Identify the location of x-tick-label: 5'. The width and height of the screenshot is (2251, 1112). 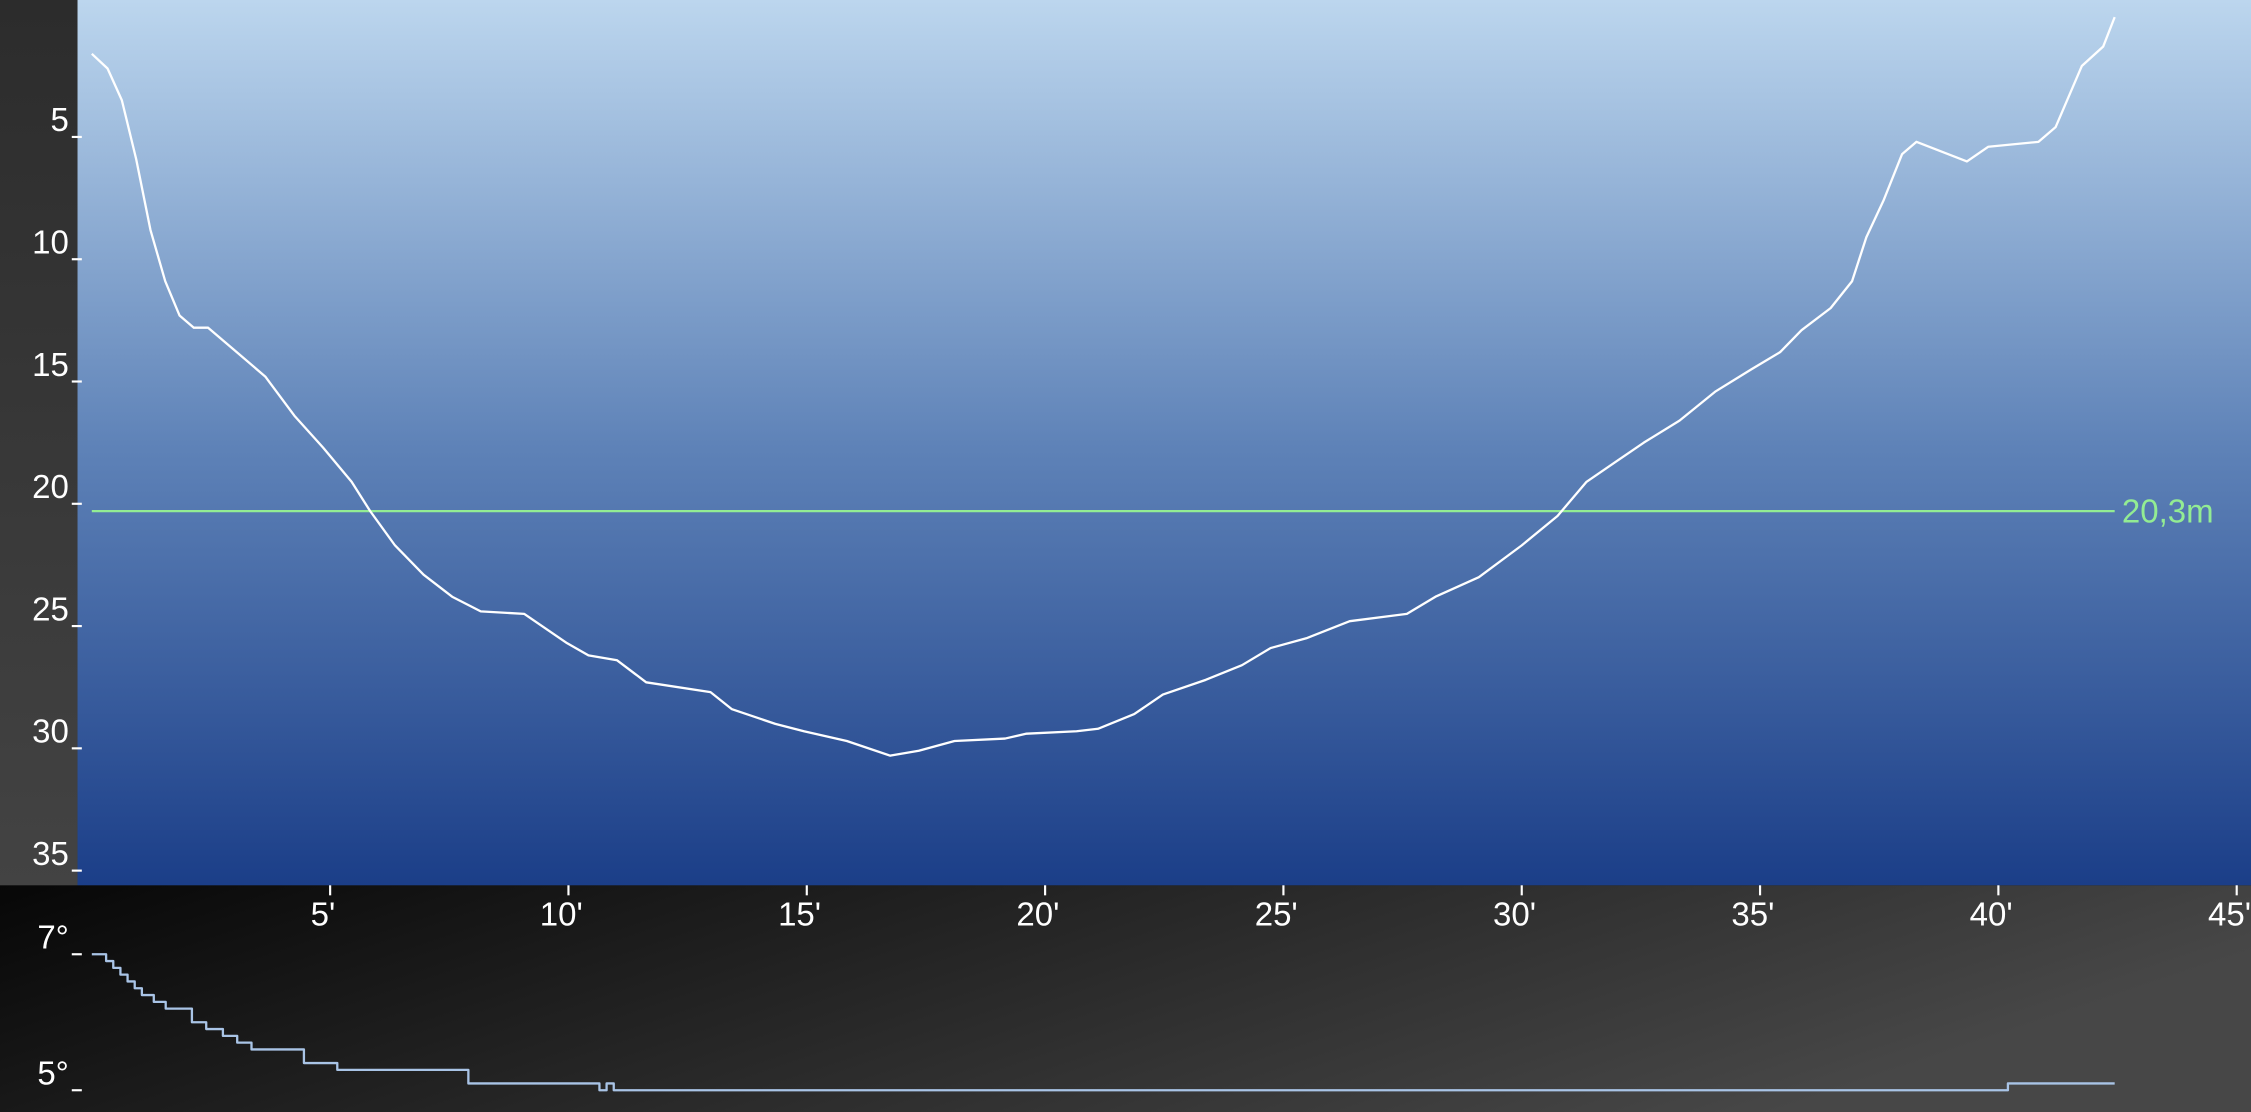
(323, 913).